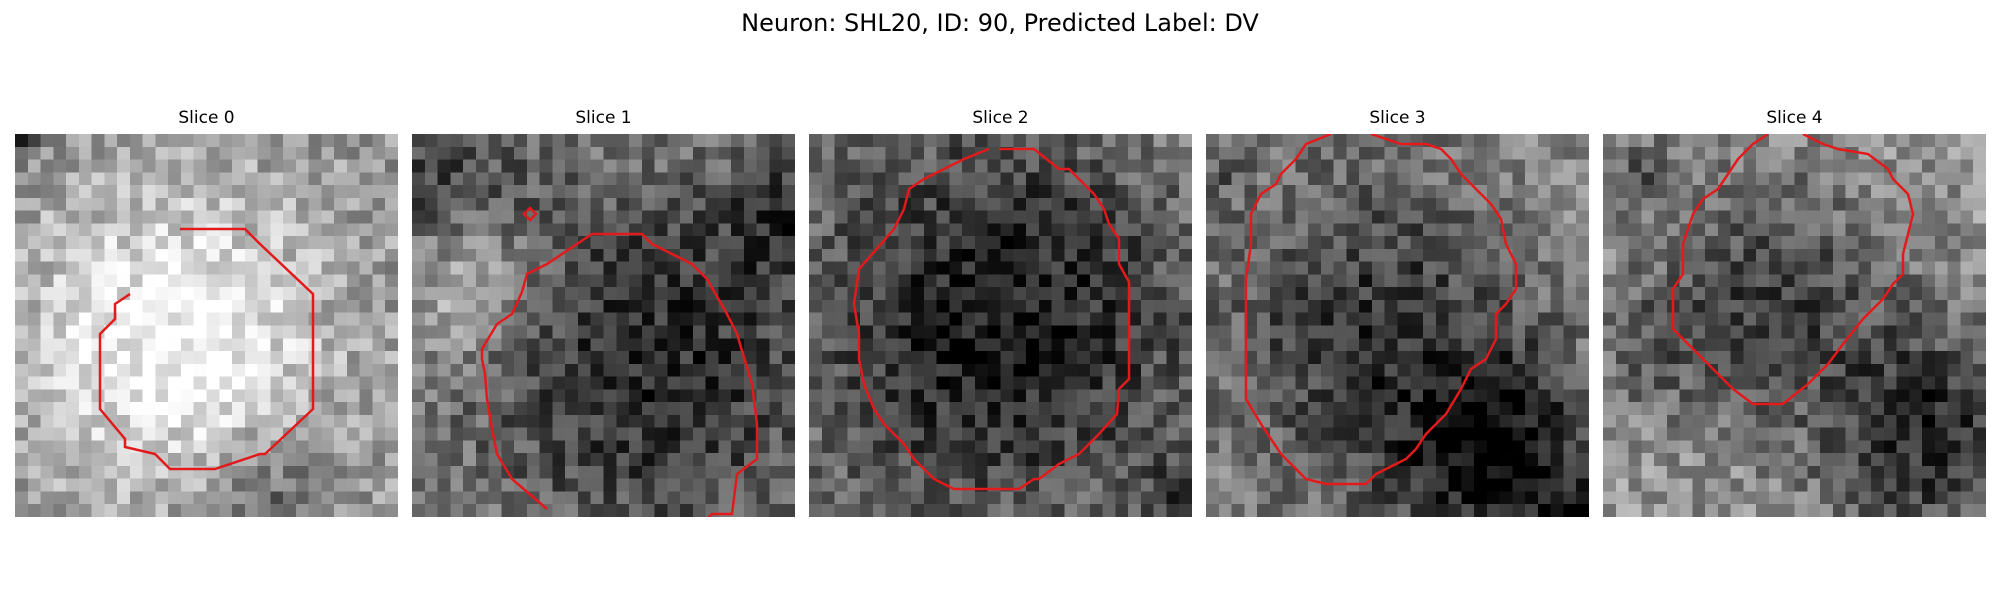  I want to click on slice-panel-3: Slice 3, so click(1397, 311).